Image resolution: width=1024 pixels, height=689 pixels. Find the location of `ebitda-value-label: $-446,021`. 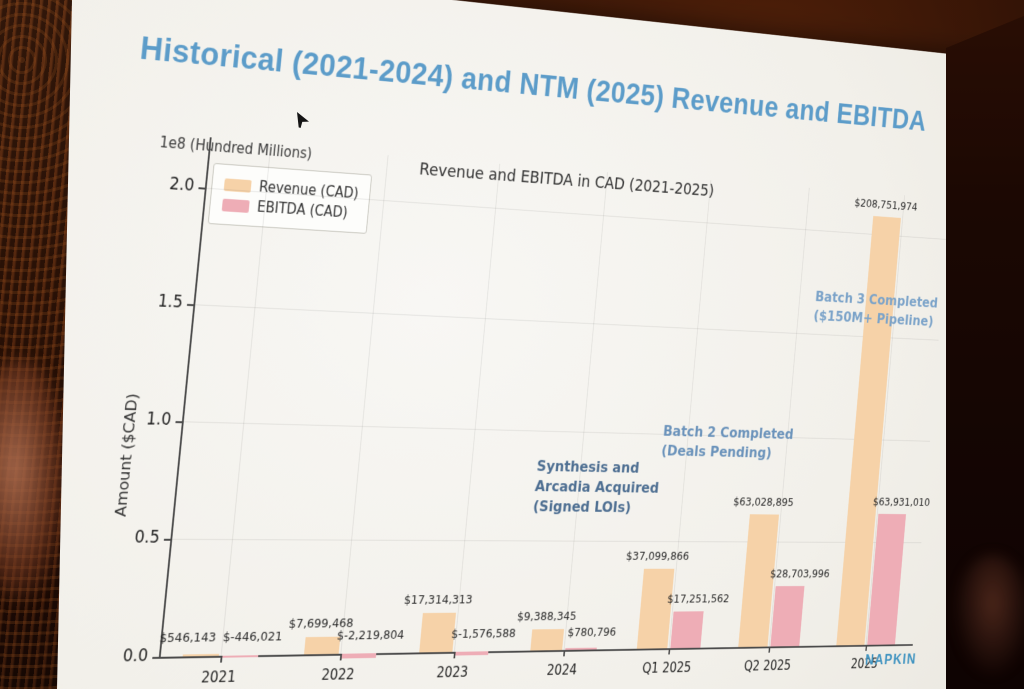

ebitda-value-label: $-446,021 is located at coordinates (252, 637).